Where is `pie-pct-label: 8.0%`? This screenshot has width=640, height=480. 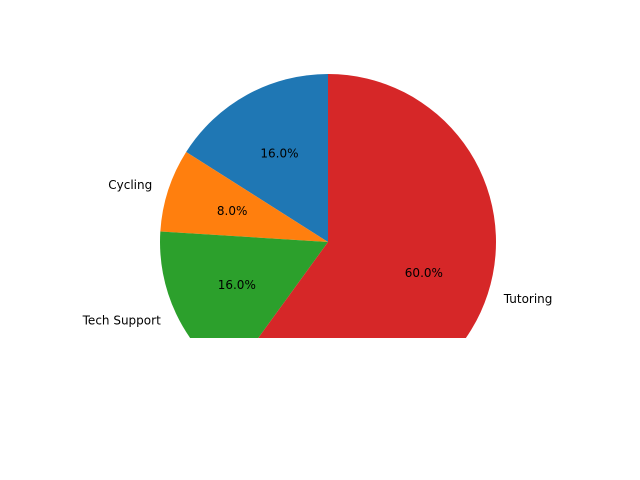
pie-pct-label: 8.0% is located at coordinates (232, 211).